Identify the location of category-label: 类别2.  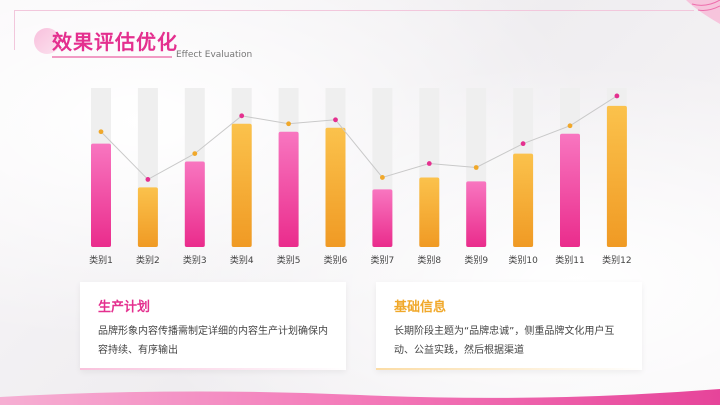
(148, 260).